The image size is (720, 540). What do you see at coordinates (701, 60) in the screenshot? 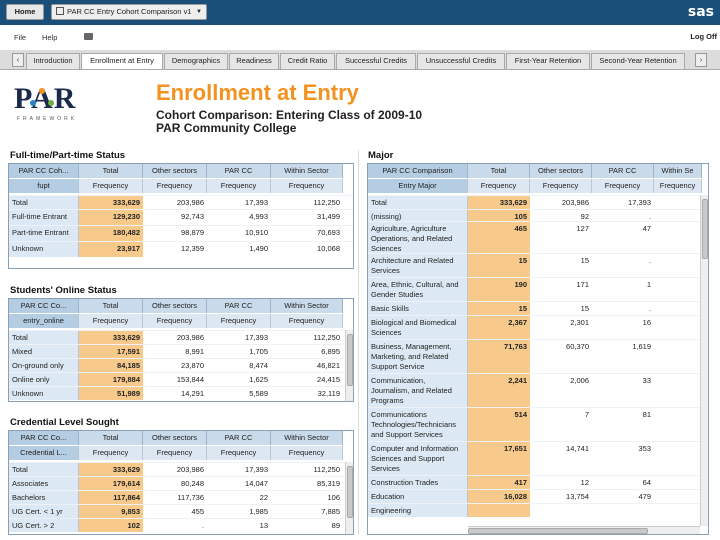
I see `tab-scroll-right-icon: ›` at bounding box center [701, 60].